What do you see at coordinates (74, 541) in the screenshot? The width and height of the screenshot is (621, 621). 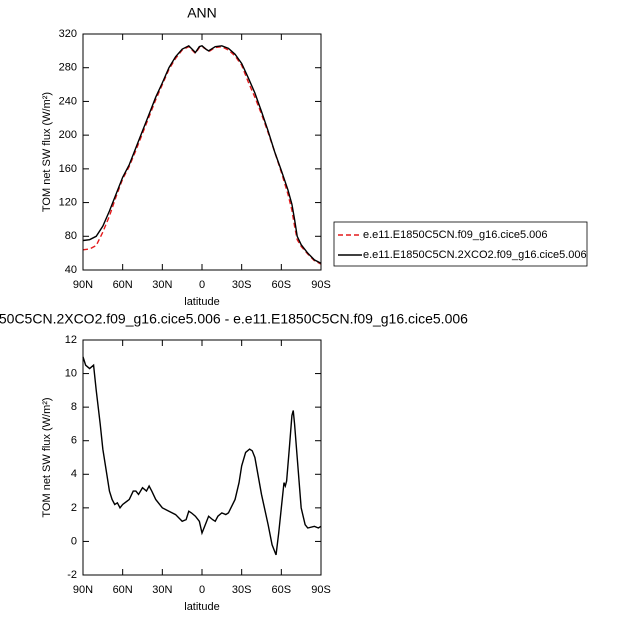 I see `y-tick-label: 0` at bounding box center [74, 541].